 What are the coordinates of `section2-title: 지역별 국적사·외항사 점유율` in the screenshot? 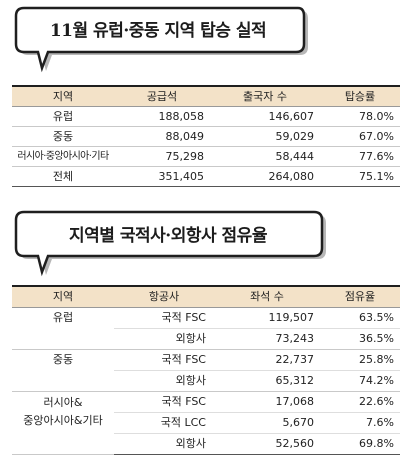 It's located at (168, 236).